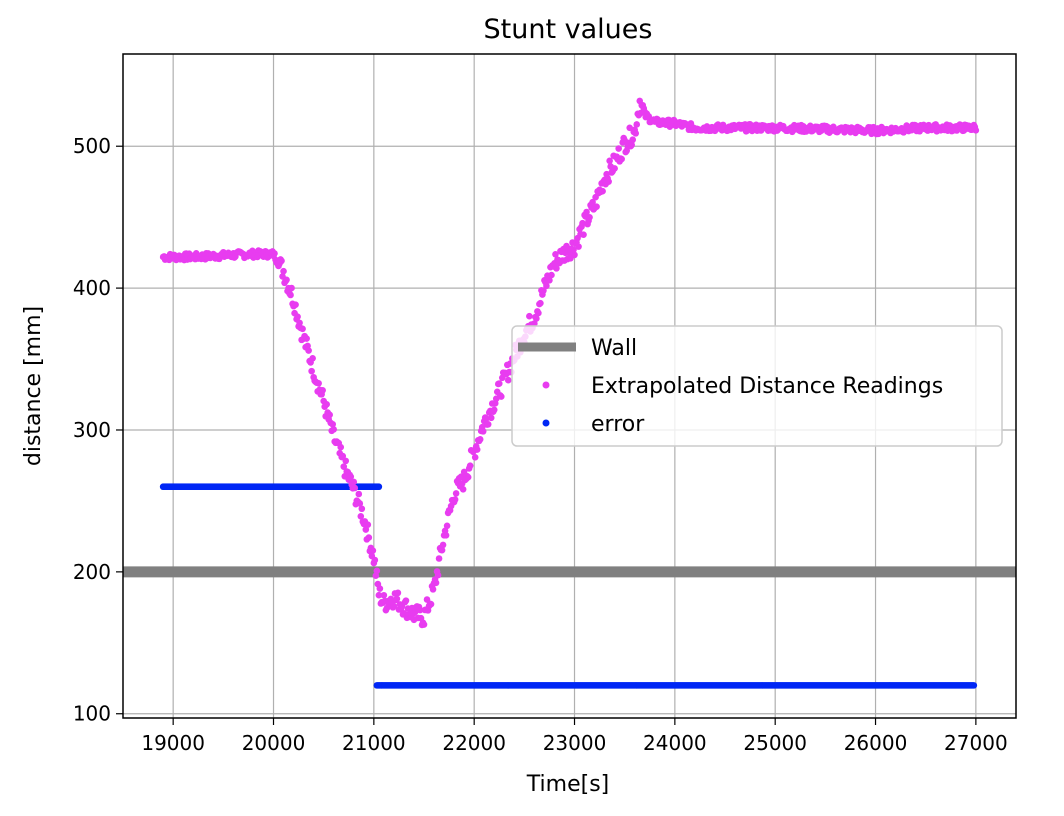  I want to click on x-tick-label: 25000, so click(775, 743).